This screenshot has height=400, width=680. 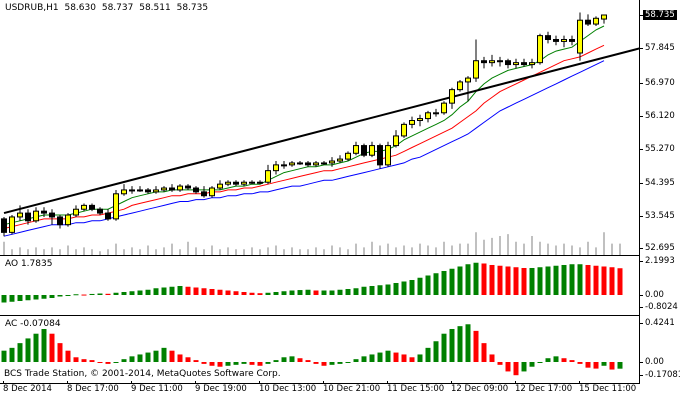 I want to click on time-tick: 12 Dec 09:00, so click(x=480, y=387).